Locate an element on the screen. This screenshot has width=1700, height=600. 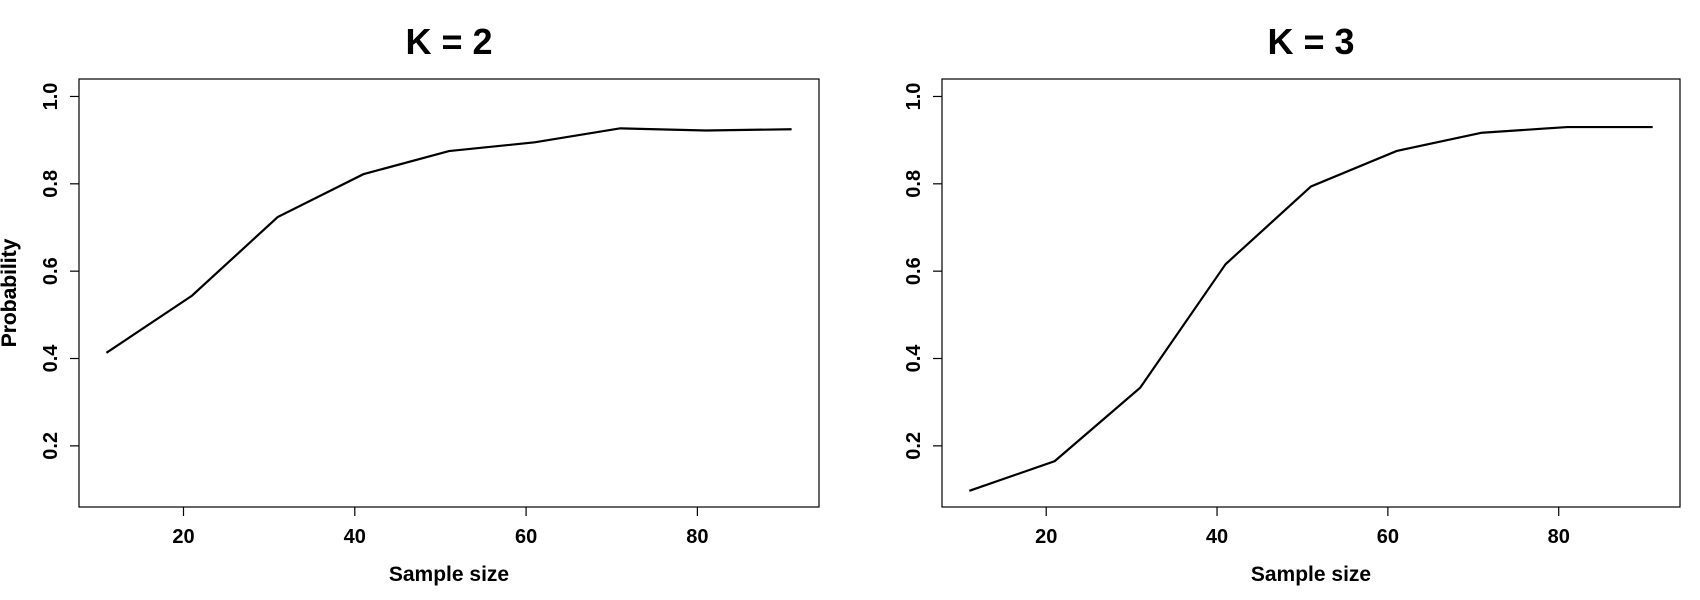
chart-title: K = 3 is located at coordinates (1310, 41).